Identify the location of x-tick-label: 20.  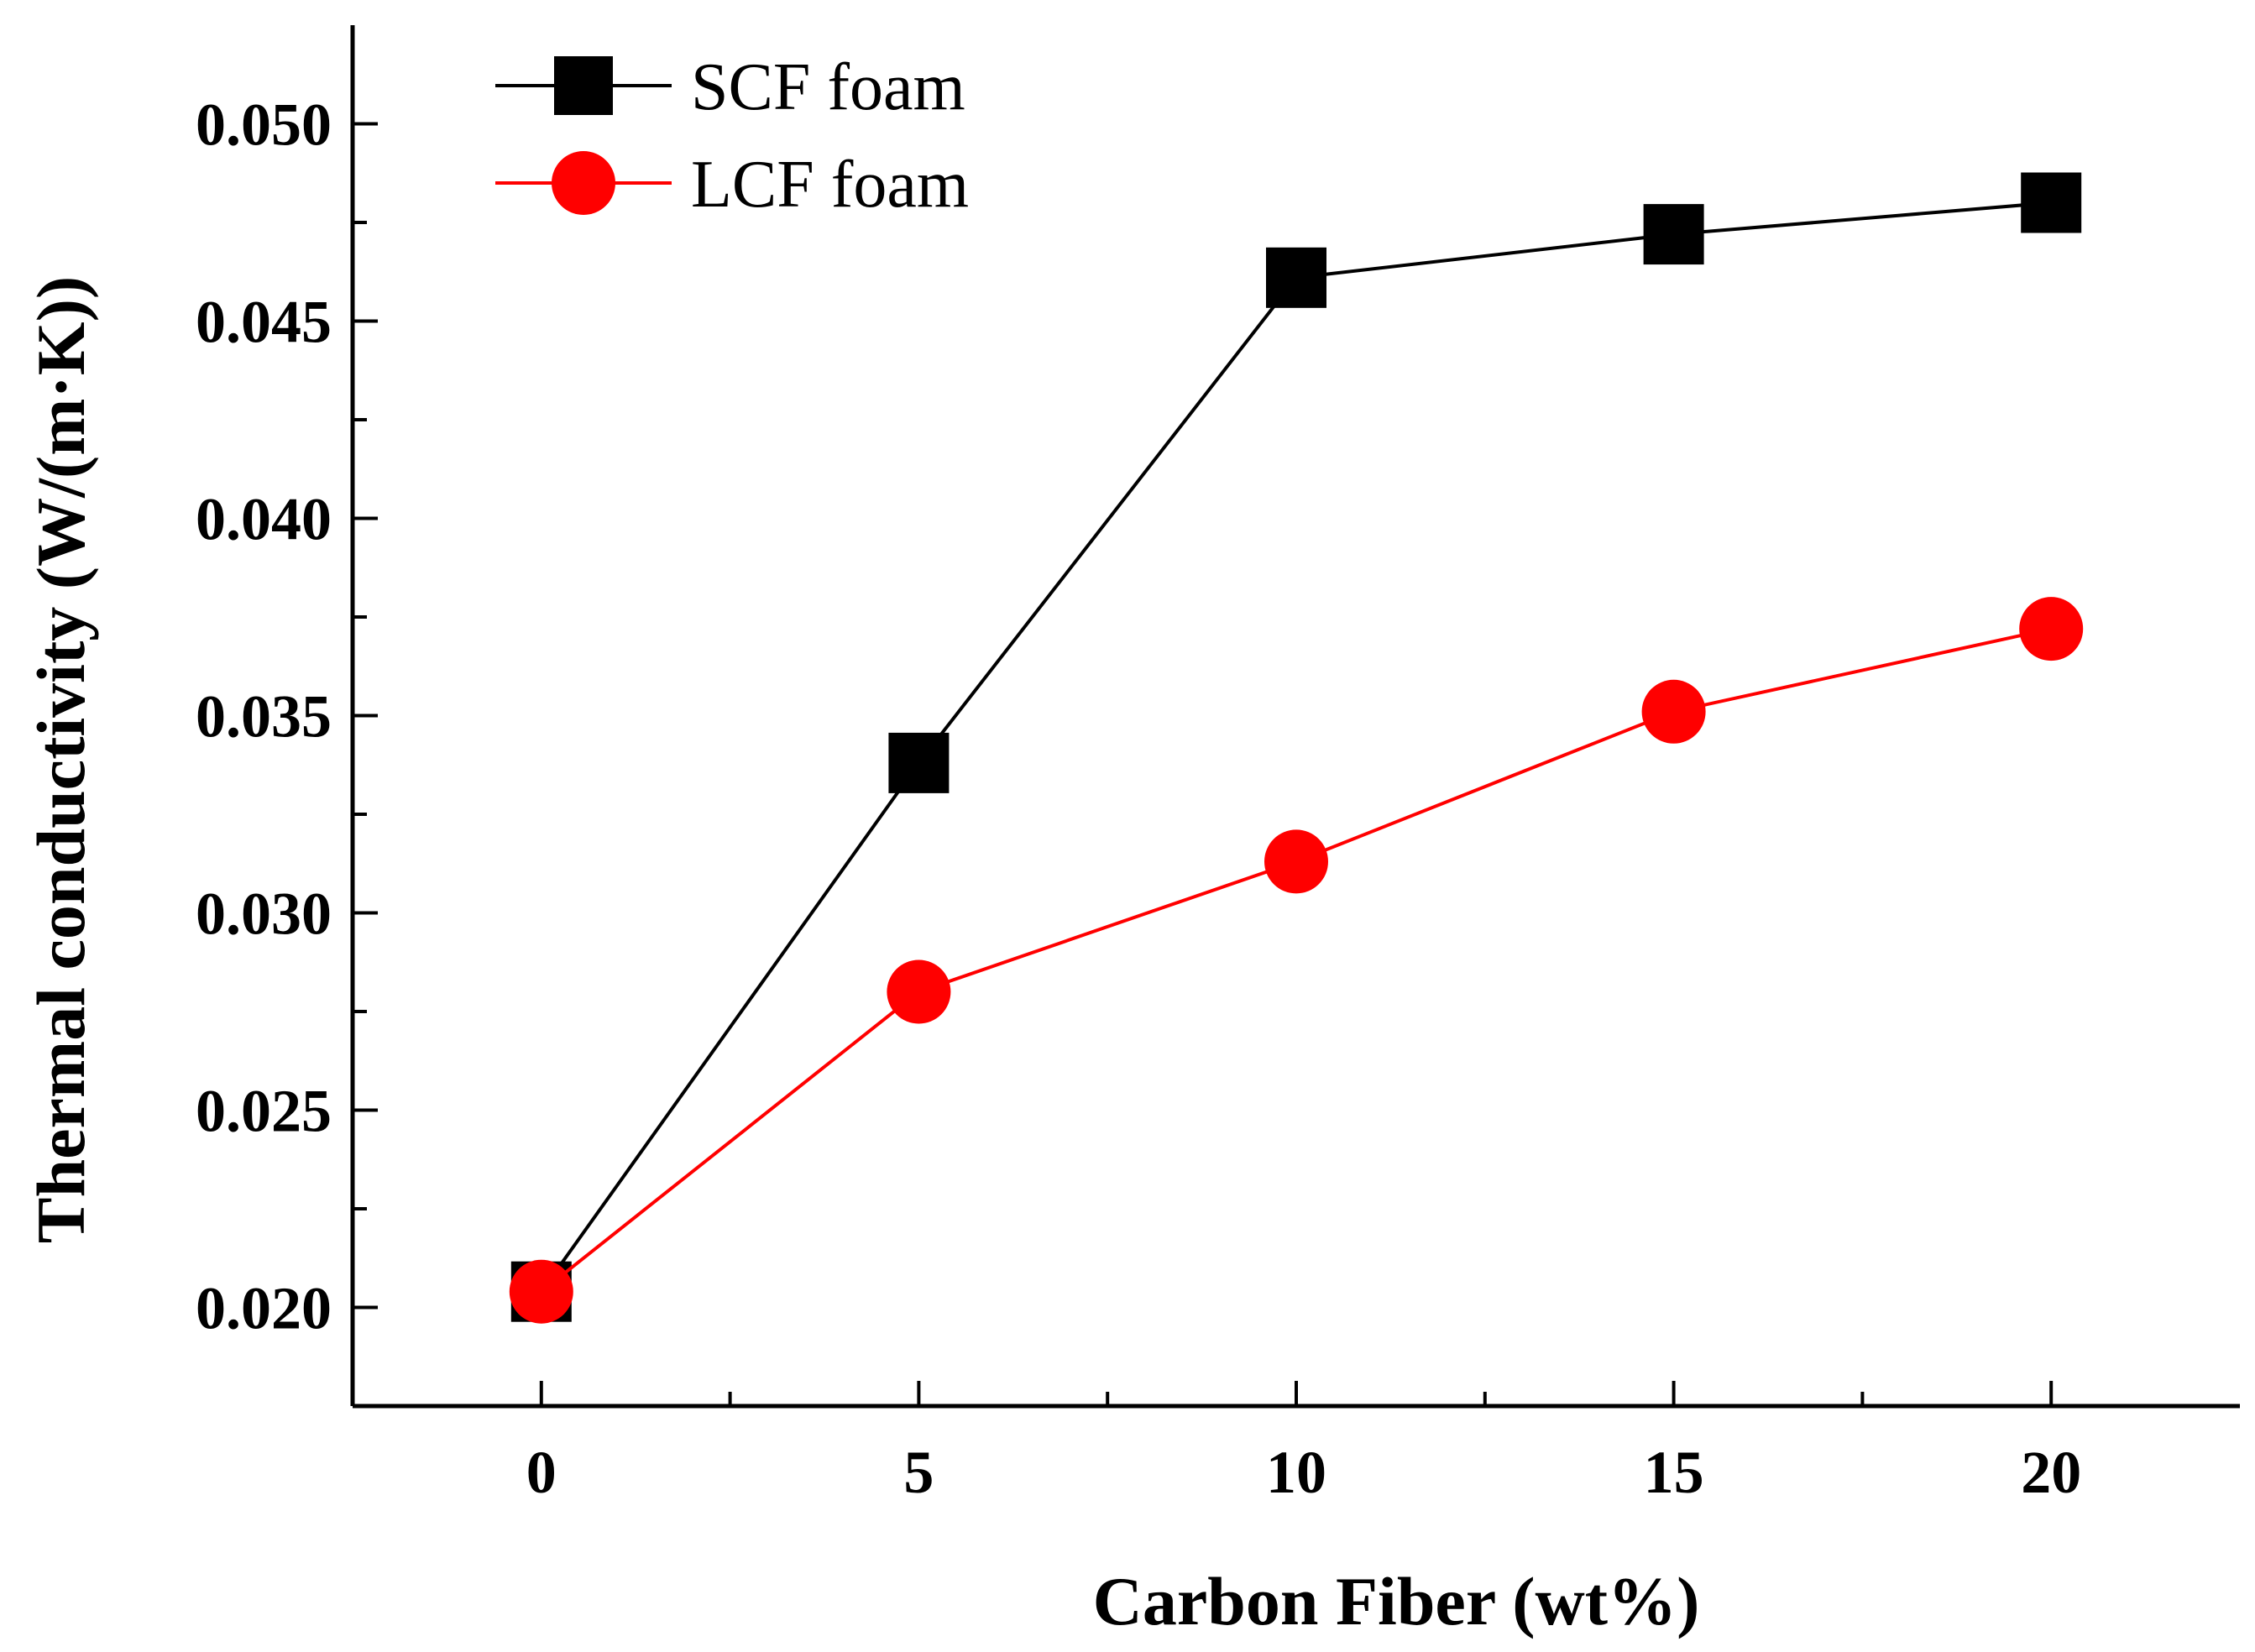
(2051, 1472).